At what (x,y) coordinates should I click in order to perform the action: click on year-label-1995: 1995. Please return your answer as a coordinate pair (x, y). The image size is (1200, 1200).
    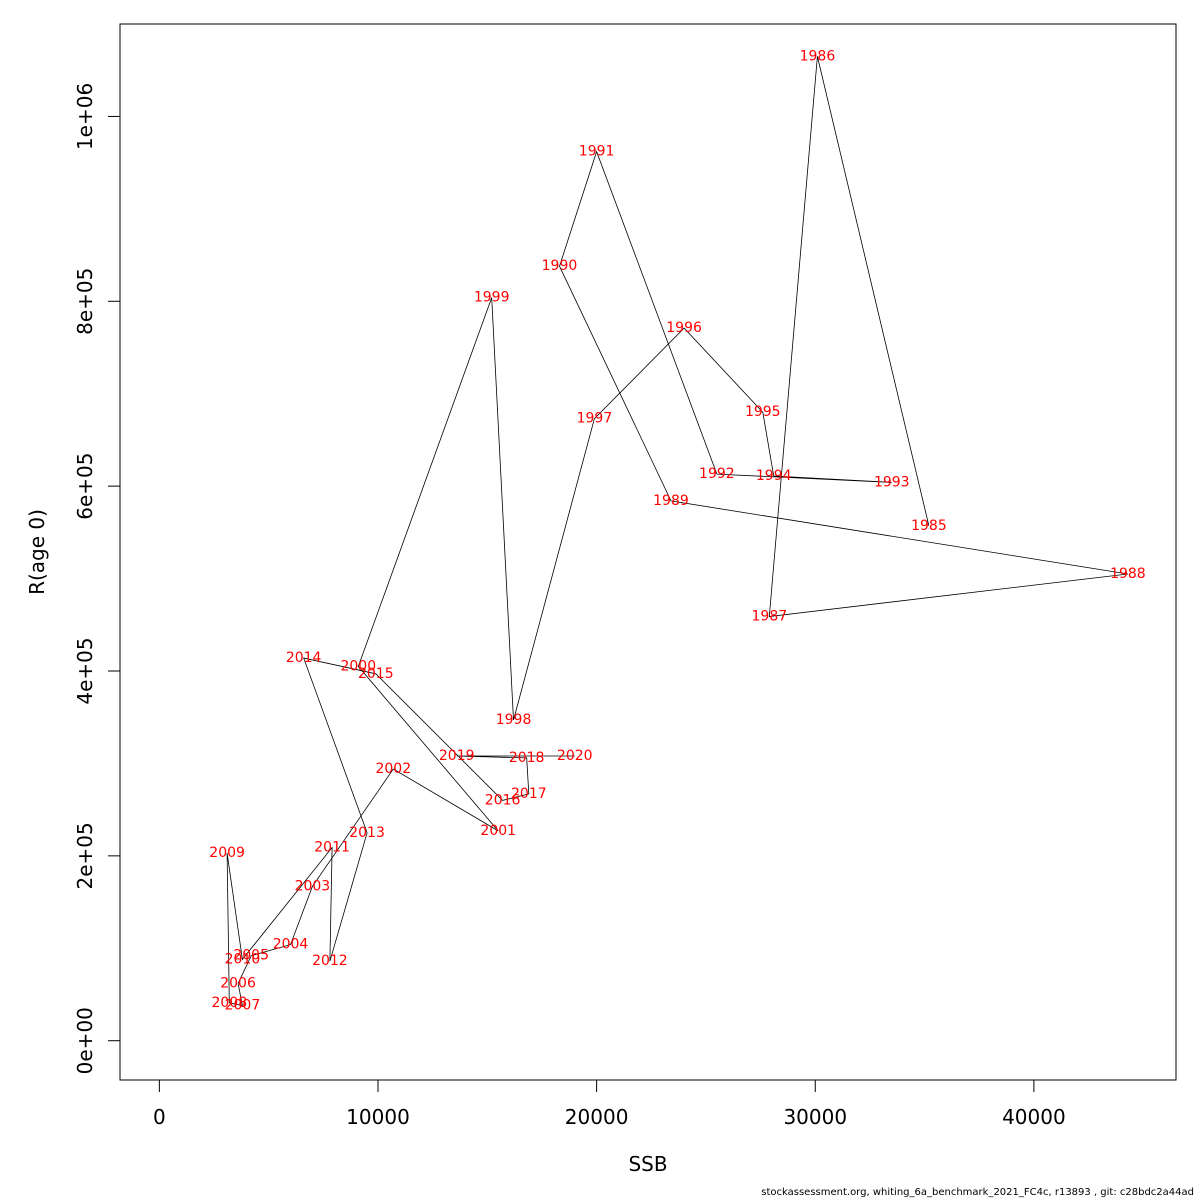
    Looking at the image, I should click on (763, 412).